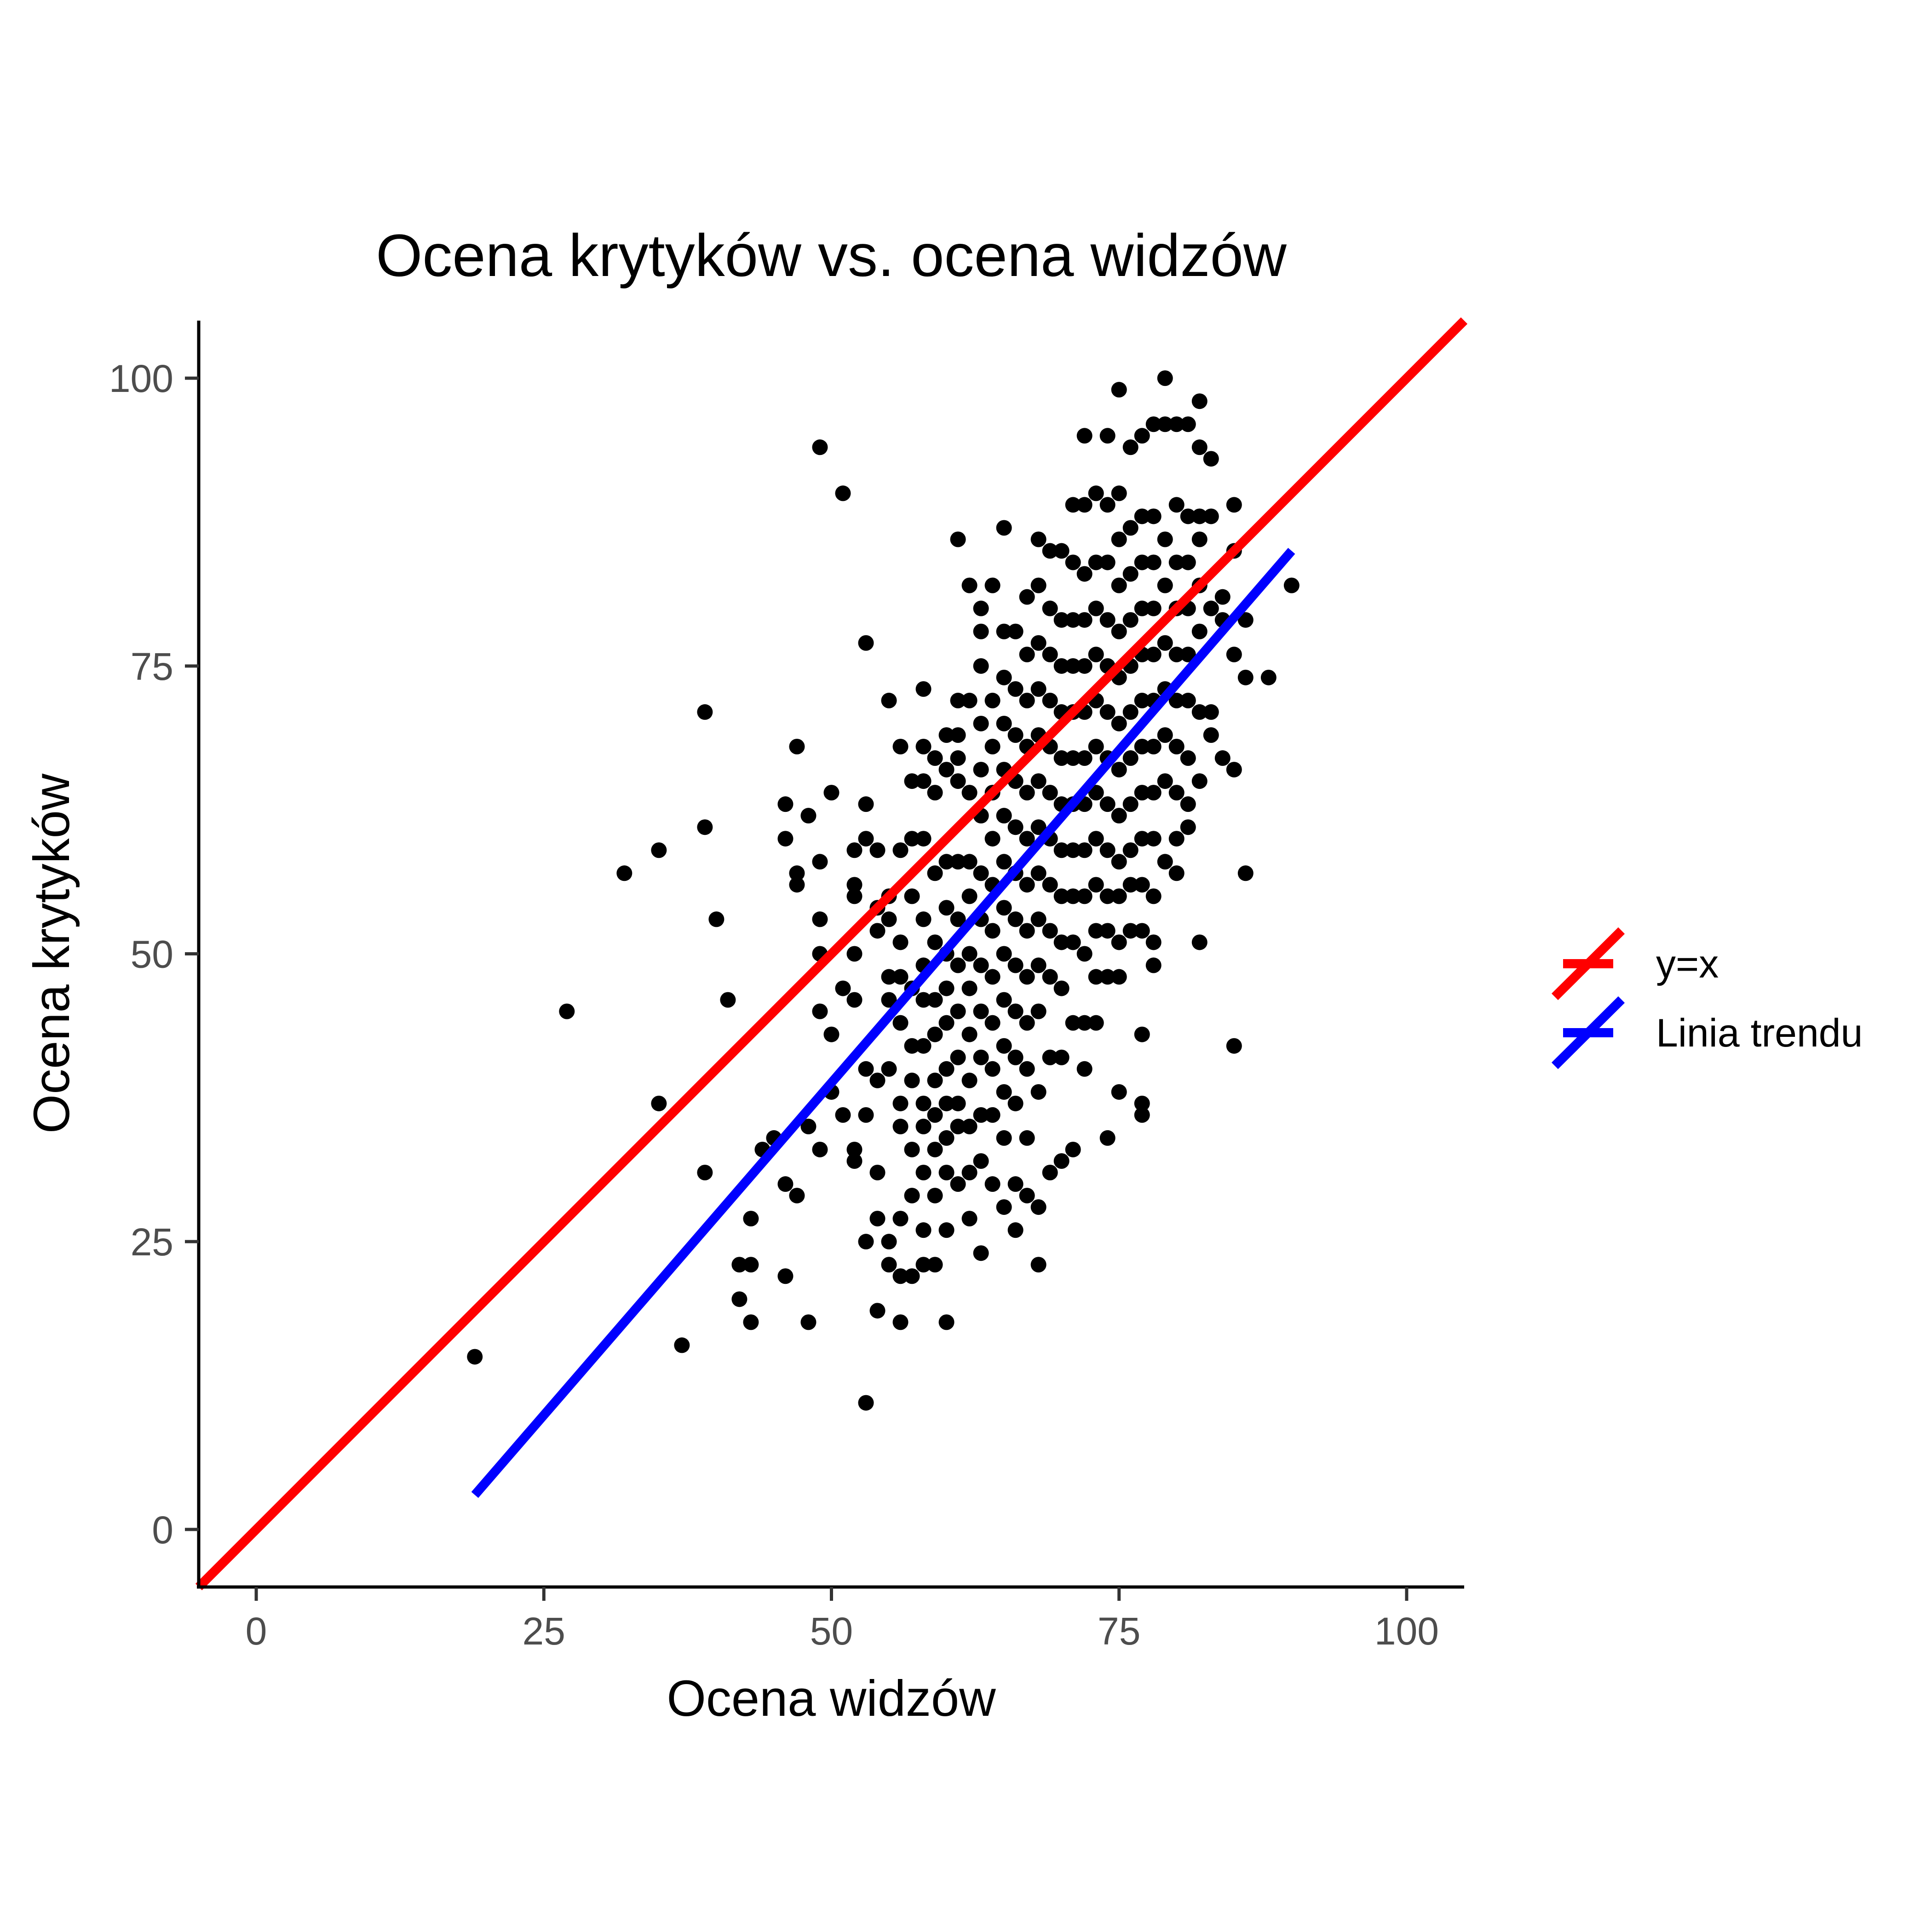 The width and height of the screenshot is (1932, 1932). Describe the element at coordinates (831, 255) in the screenshot. I see `chart-title: Ocena krytyków vs. ocena widzów` at that location.